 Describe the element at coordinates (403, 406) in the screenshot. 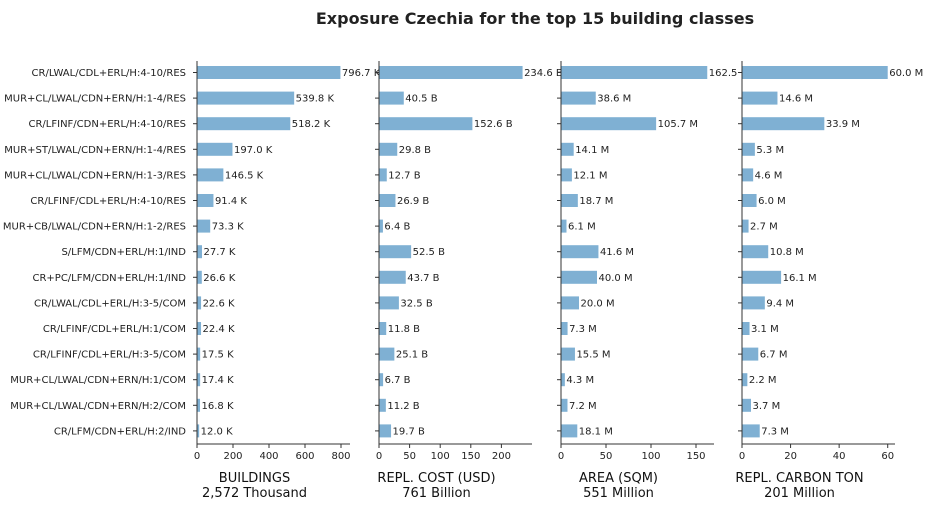

I see `data-label: 11.2 B` at that location.